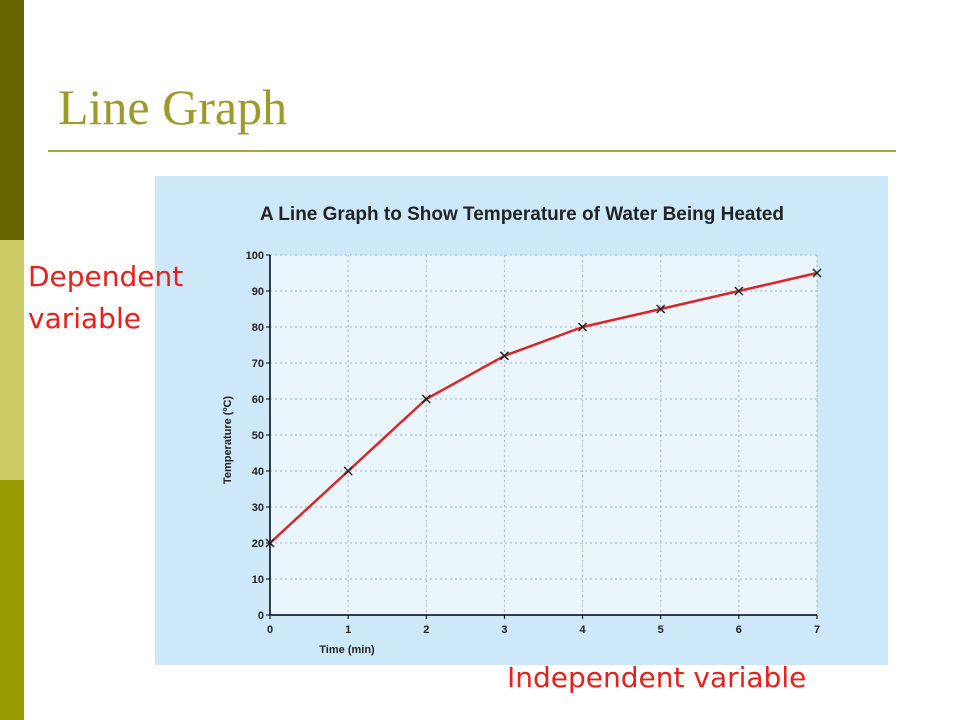  I want to click on x-axis-label: Time (min), so click(347, 650).